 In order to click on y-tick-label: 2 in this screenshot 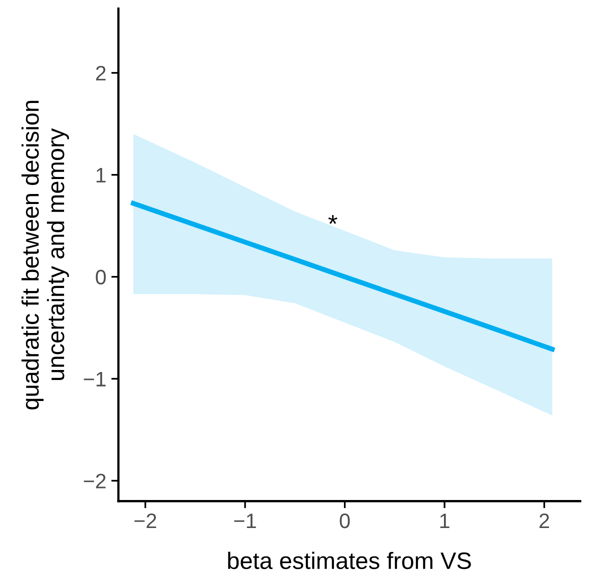, I will do `click(101, 73)`.